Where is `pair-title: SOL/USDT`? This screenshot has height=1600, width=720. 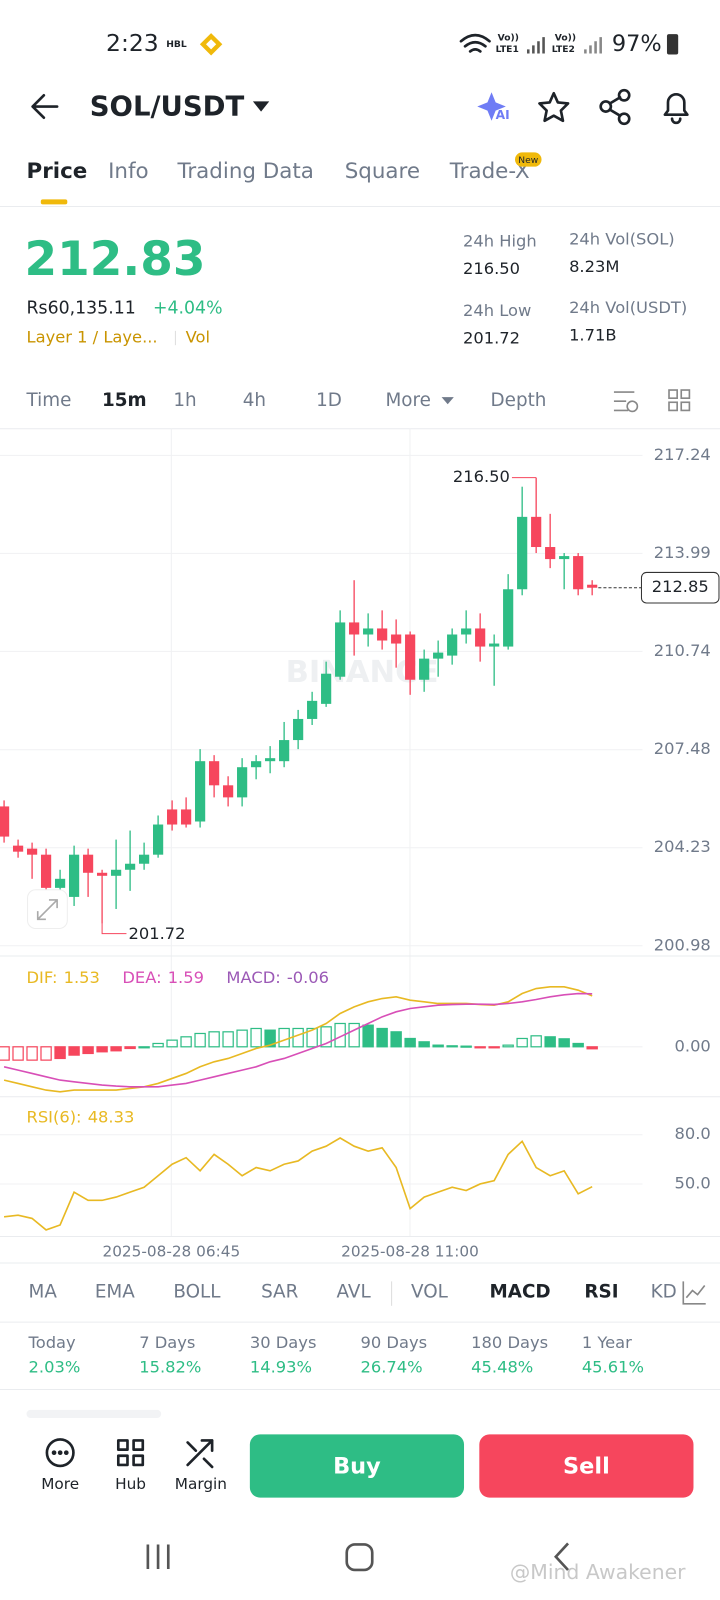
pair-title: SOL/USDT is located at coordinates (167, 107).